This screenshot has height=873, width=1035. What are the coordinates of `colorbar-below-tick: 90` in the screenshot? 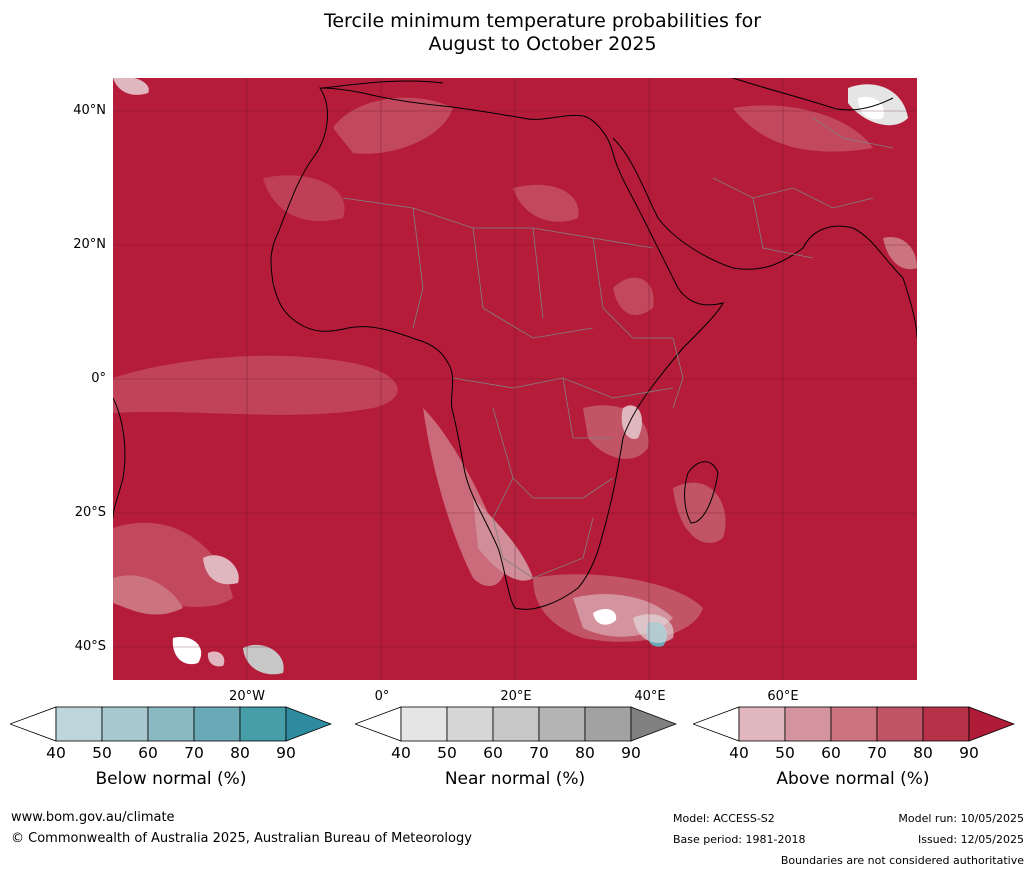 It's located at (286, 753).